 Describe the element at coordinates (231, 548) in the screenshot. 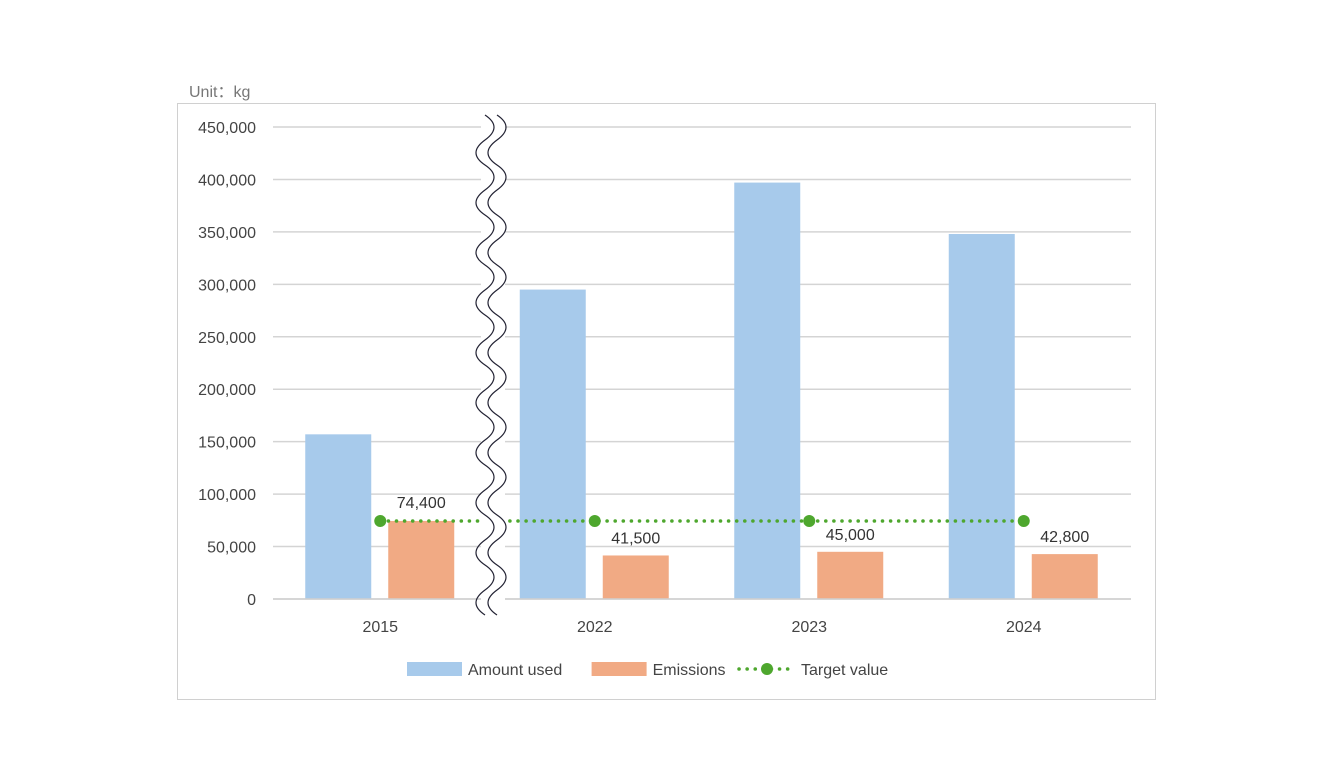

I see `y-tick-label: 50,000` at that location.